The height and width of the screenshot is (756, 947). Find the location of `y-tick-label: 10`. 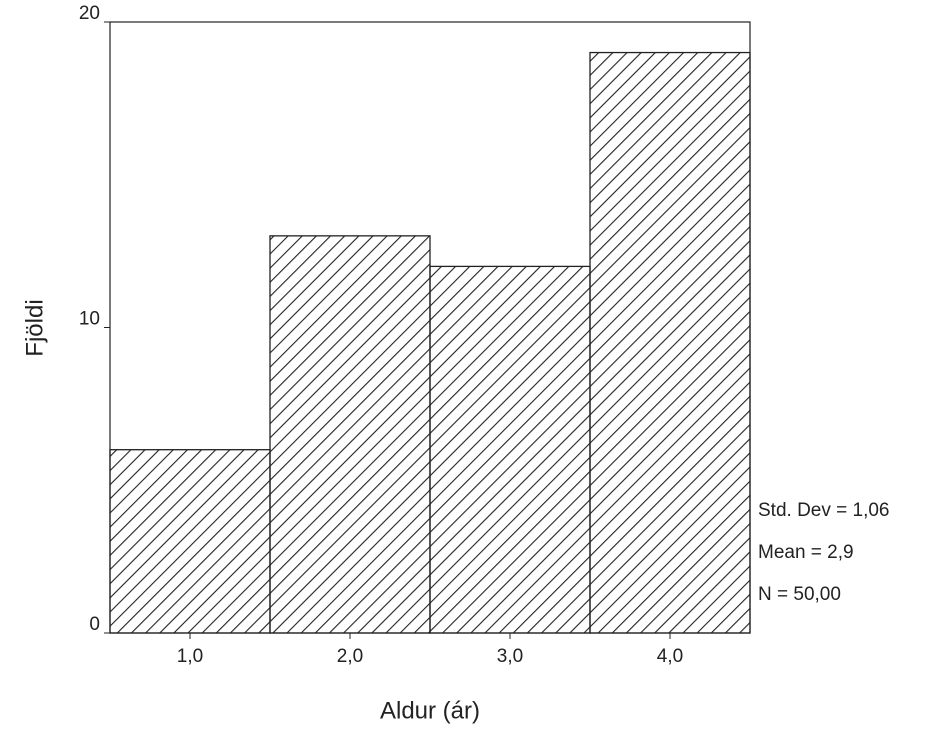

y-tick-label: 10 is located at coordinates (89, 319).